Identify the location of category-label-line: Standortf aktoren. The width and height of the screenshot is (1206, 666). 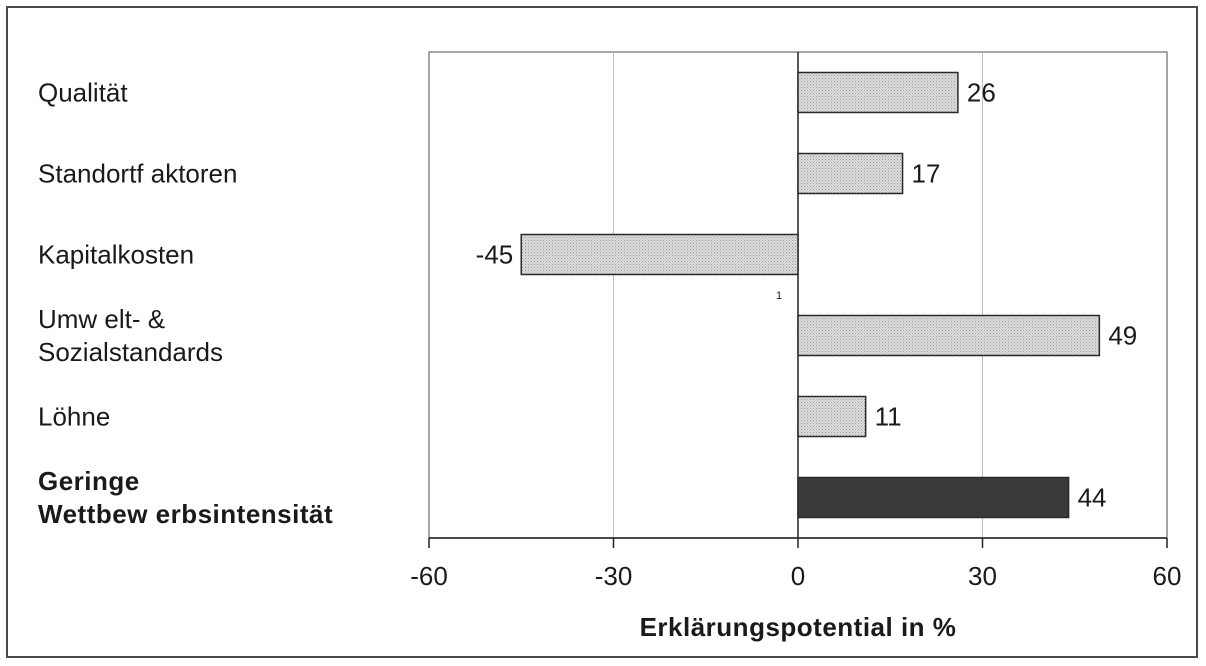
(137, 174).